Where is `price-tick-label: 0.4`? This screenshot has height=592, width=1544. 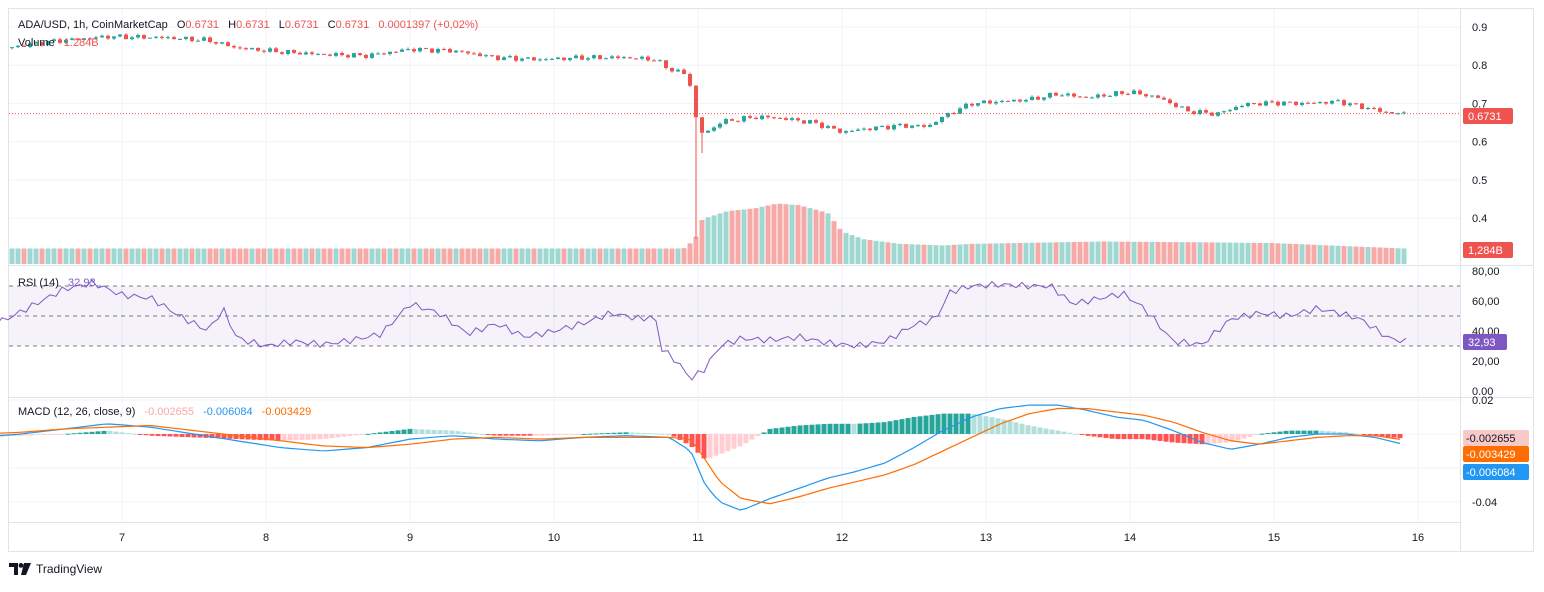
price-tick-label: 0.4 is located at coordinates (1479, 219).